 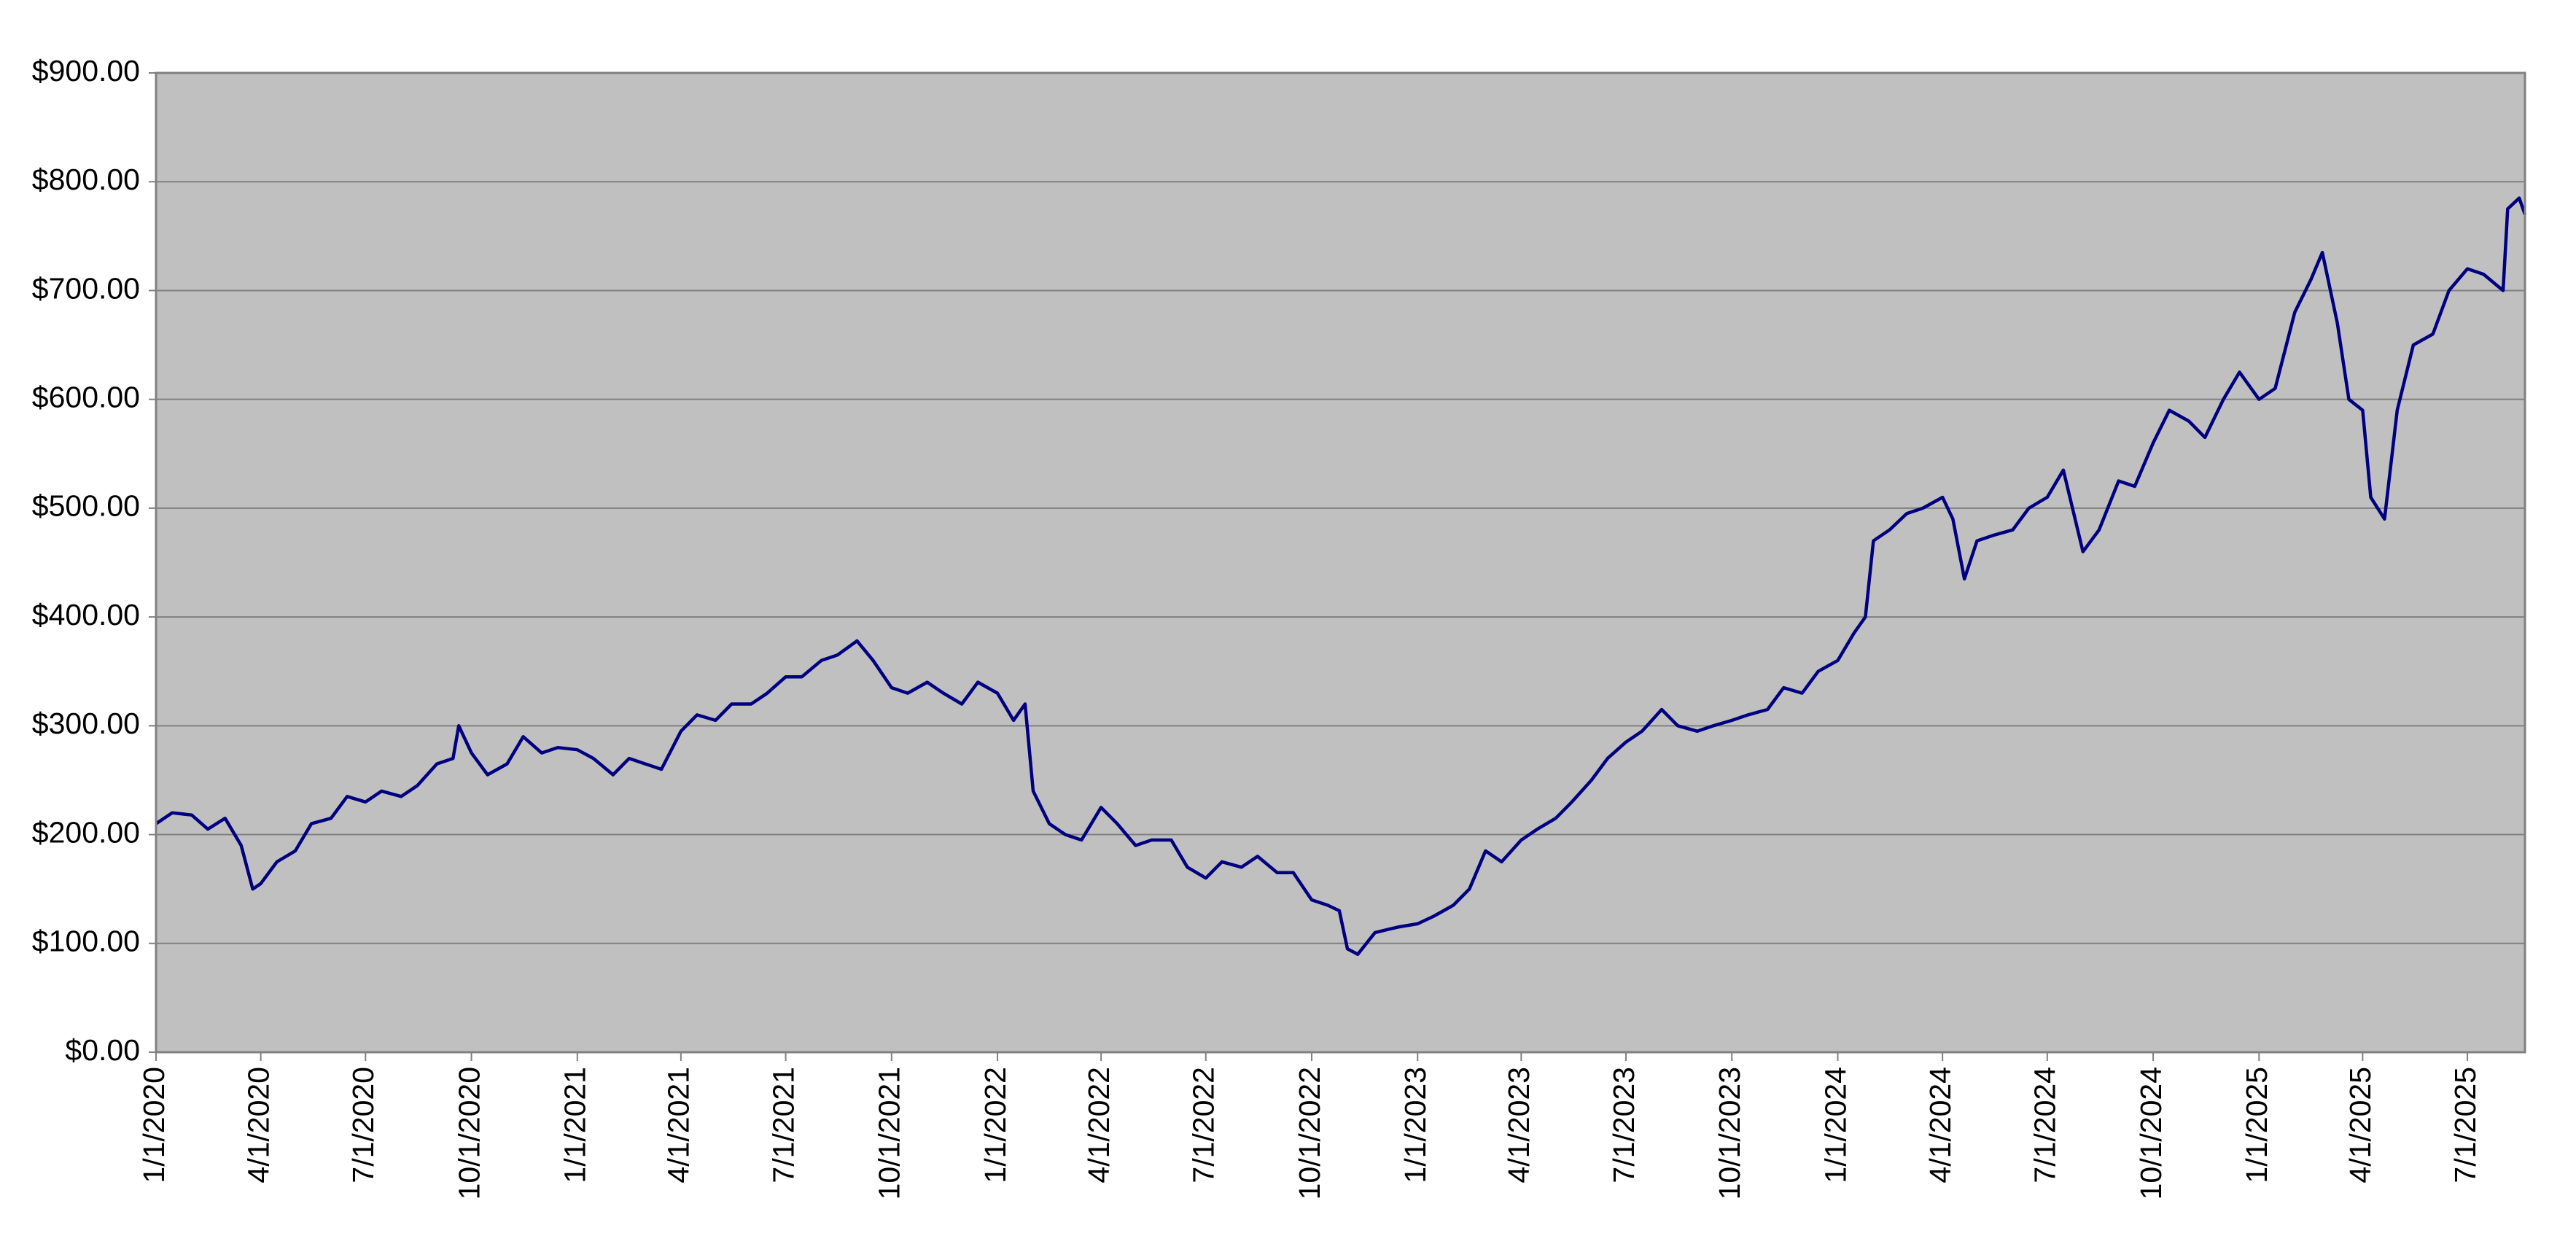 What do you see at coordinates (102, 1050) in the screenshot?
I see `y-tick-label: $0.00` at bounding box center [102, 1050].